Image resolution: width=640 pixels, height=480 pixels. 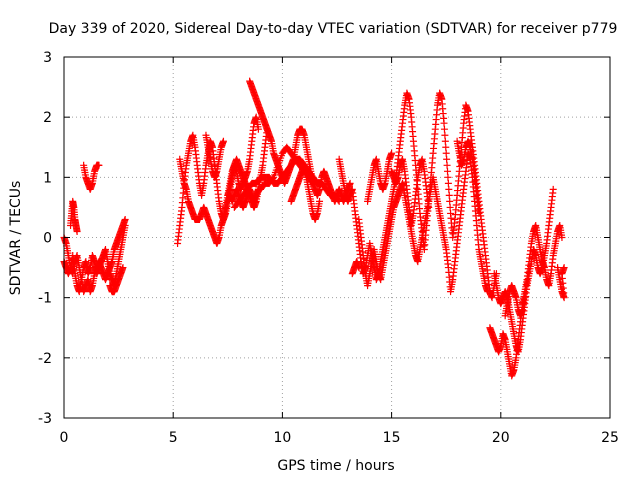 What do you see at coordinates (47, 239) in the screenshot?
I see `y-tick-label: 0` at bounding box center [47, 239].